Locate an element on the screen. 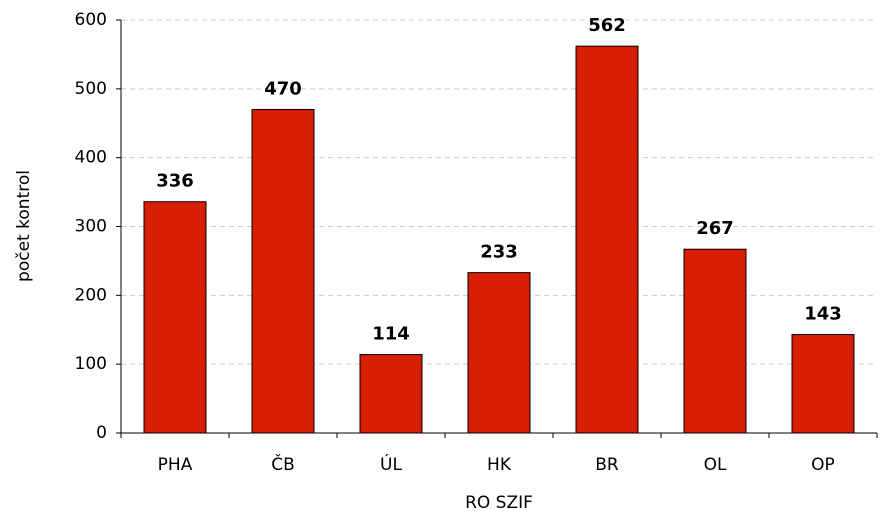  y-axis-label: počet kontrol is located at coordinates (24, 226).